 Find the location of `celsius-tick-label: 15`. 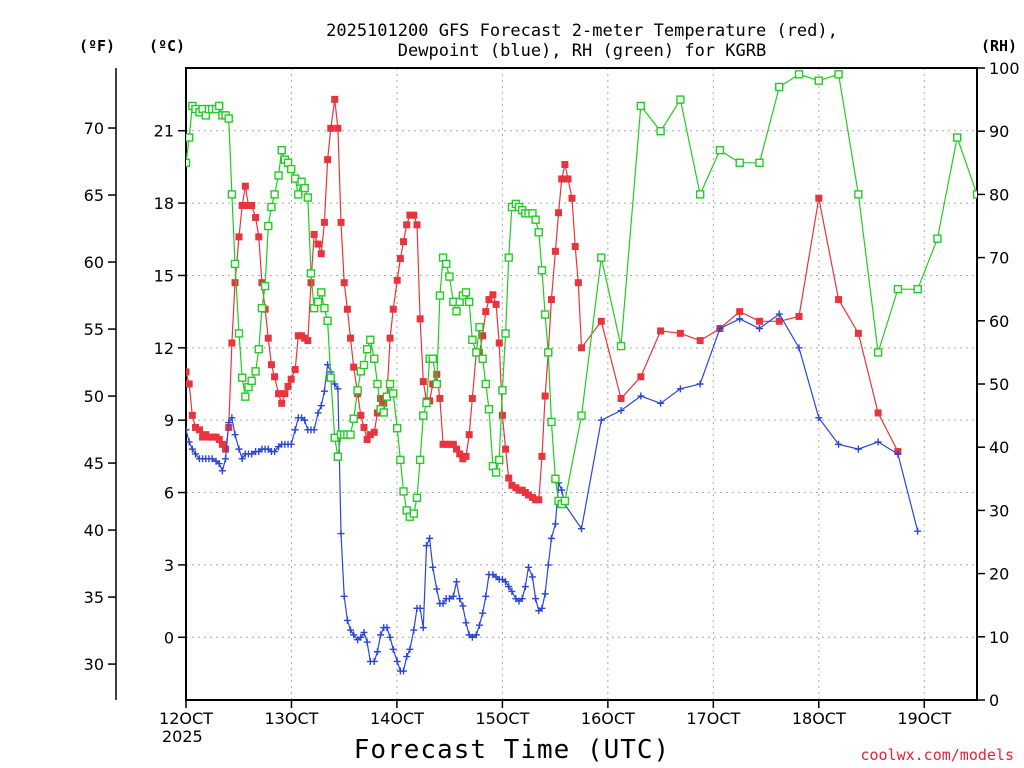

celsius-tick-label: 15 is located at coordinates (164, 275).